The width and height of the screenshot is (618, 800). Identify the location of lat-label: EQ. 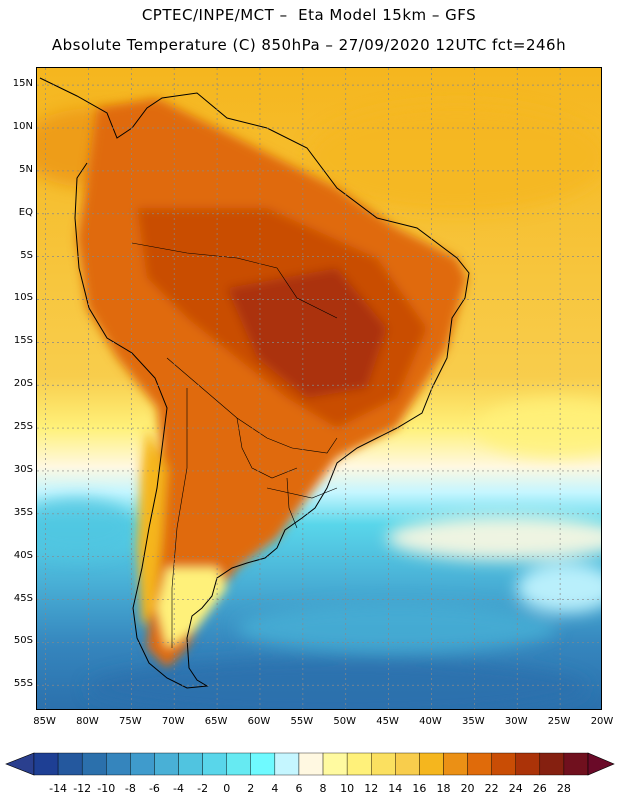
(25, 212).